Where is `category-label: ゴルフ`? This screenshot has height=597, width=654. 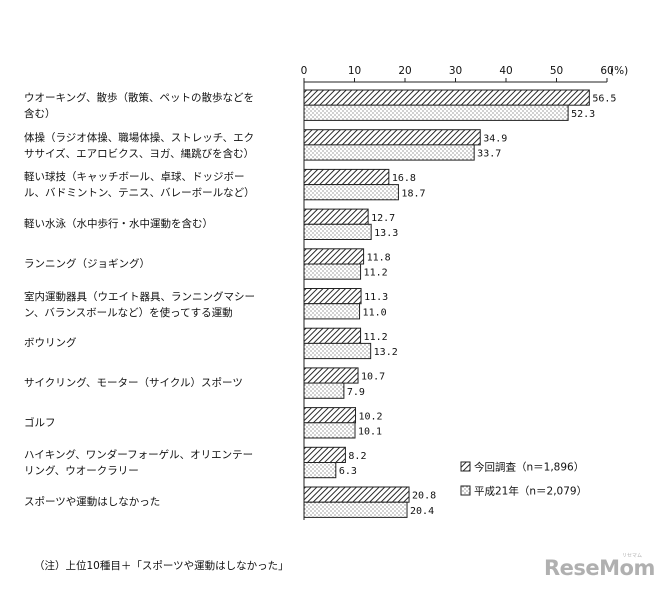
category-label: ゴルフ is located at coordinates (163, 423).